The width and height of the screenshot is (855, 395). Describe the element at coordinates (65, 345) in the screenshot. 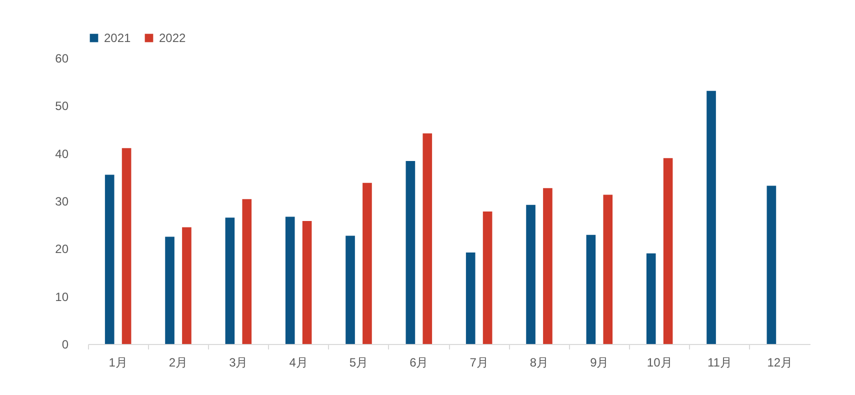

I see `y-tick-label: 0` at that location.